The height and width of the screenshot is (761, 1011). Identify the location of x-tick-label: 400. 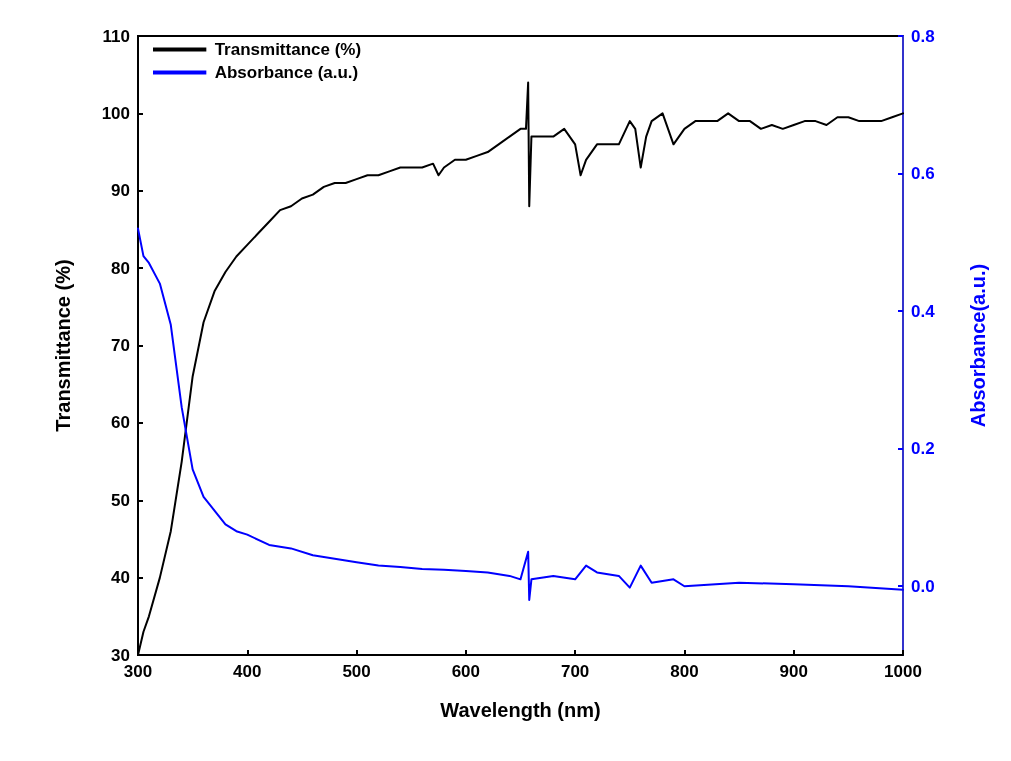
(247, 671).